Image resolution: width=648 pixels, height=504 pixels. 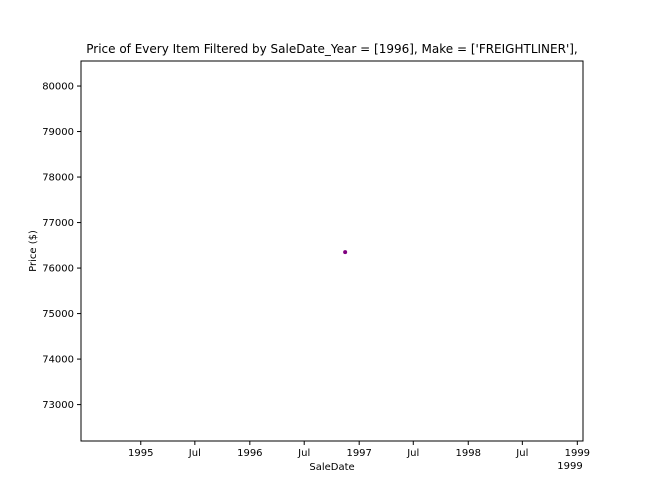 I want to click on y-tick-label: 73000, so click(x=58, y=405).